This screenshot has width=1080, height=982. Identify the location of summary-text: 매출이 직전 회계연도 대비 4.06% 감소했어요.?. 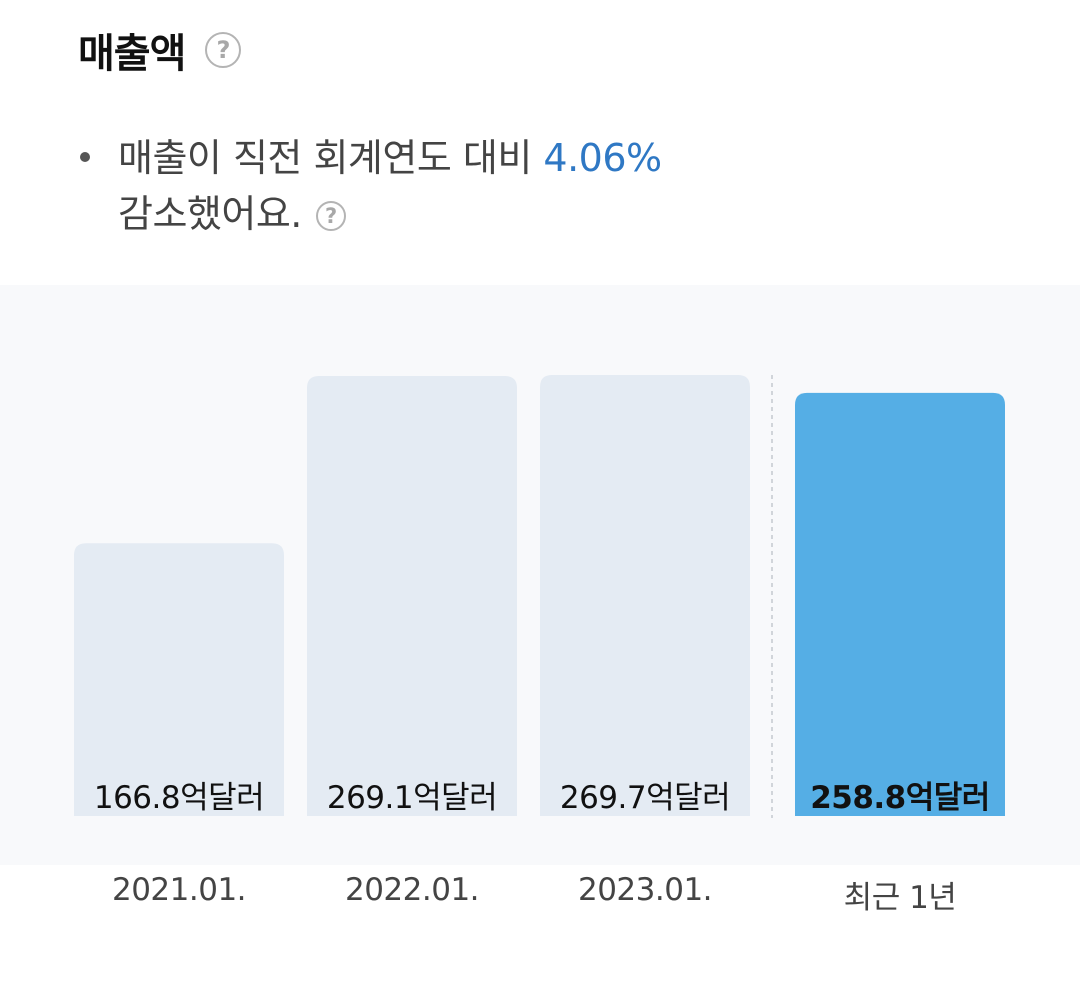
(498, 186).